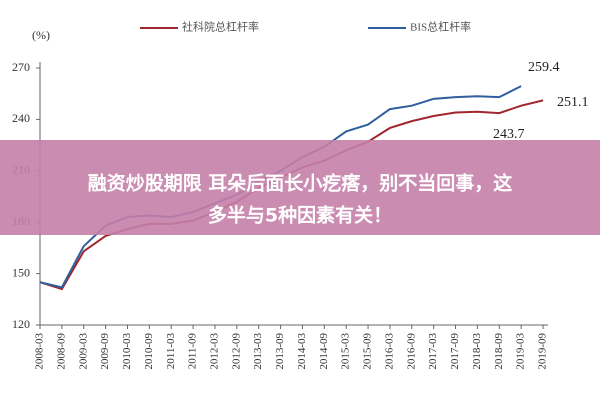  Describe the element at coordinates (21, 324) in the screenshot. I see `y-tick-label: 120` at that location.